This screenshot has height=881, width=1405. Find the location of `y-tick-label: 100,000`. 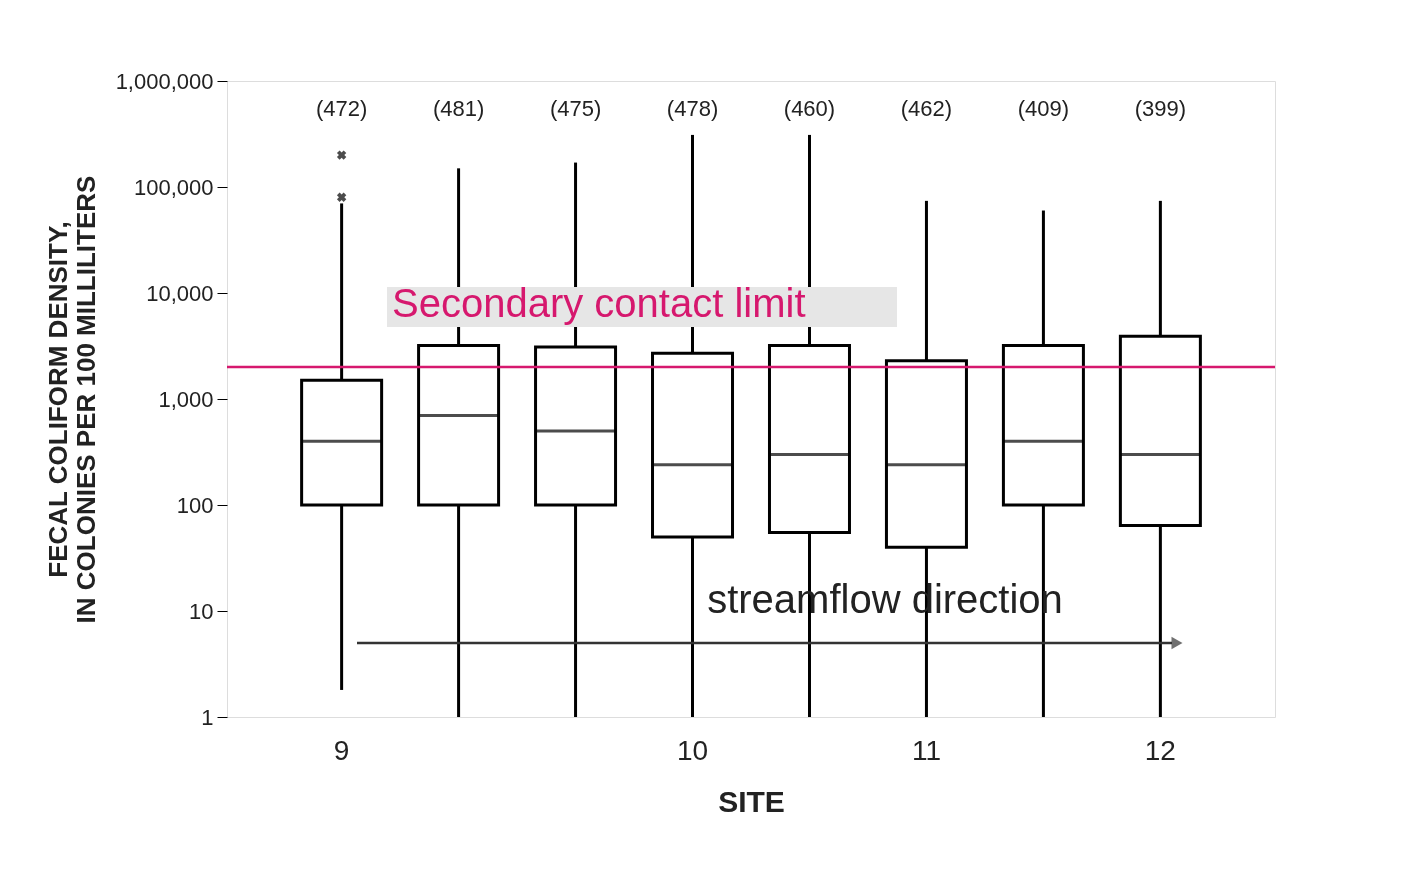

y-tick-label: 100,000 is located at coordinates (173, 187).